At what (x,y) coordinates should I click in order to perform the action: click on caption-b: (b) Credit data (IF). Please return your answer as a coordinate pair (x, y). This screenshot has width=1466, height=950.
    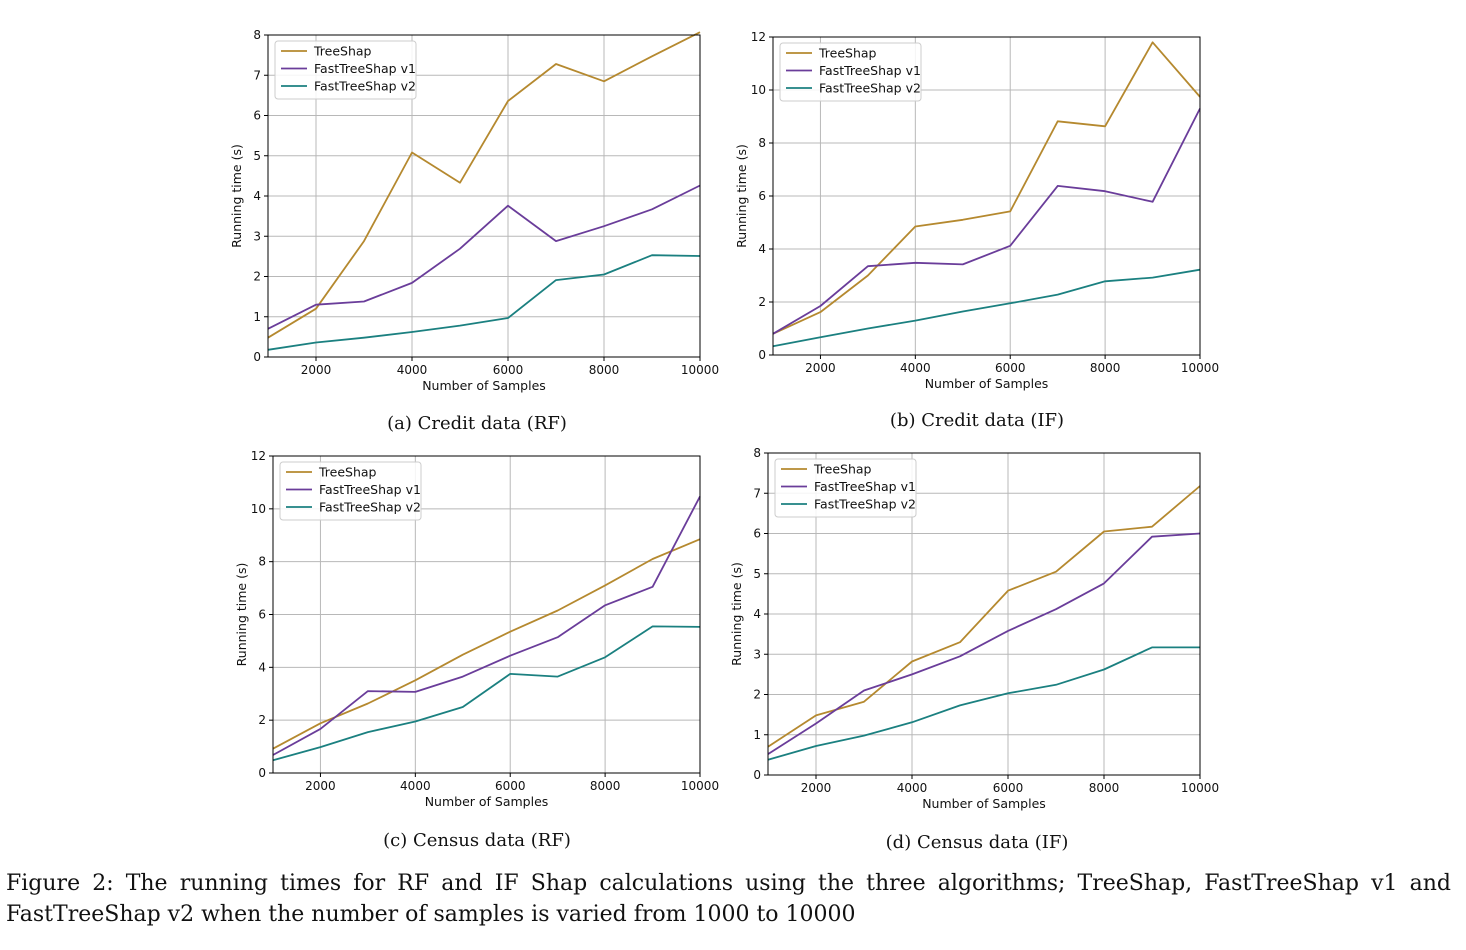
    Looking at the image, I should click on (977, 420).